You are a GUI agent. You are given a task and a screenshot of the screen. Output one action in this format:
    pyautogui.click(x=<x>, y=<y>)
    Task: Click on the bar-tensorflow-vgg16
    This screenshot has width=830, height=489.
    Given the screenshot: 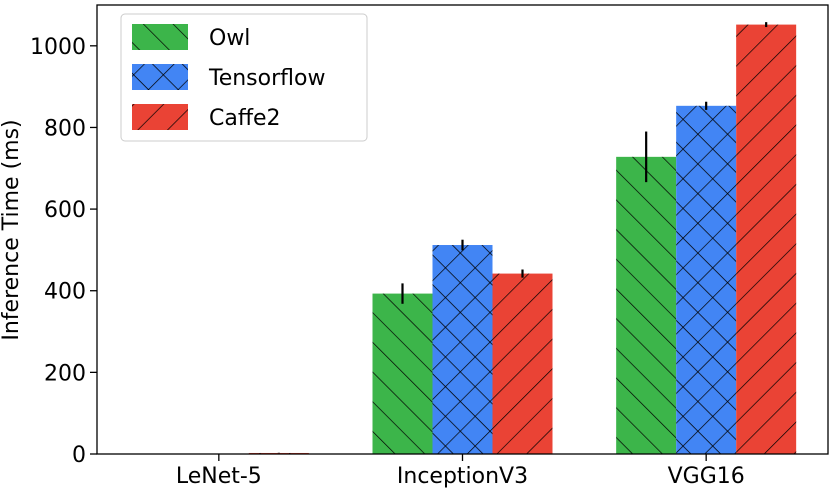 What is the action you would take?
    pyautogui.click(x=706, y=279)
    